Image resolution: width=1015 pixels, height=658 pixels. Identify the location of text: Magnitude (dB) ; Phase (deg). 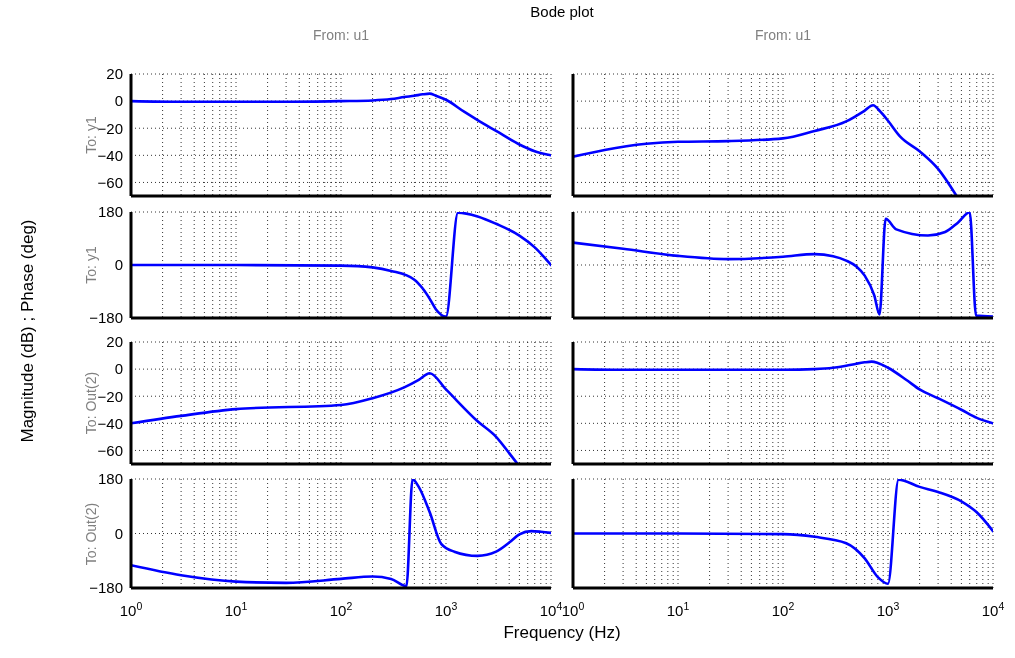
(28, 331).